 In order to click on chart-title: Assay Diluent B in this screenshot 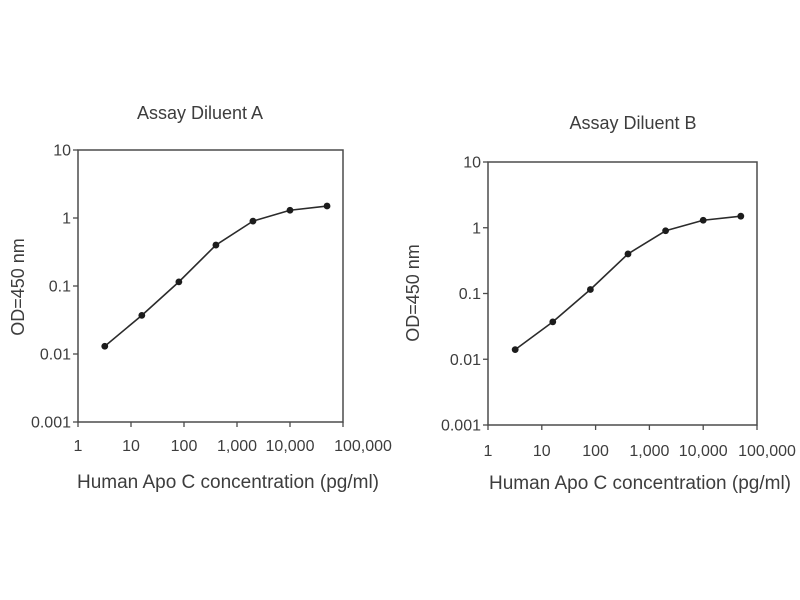, I will do `click(632, 123)`.